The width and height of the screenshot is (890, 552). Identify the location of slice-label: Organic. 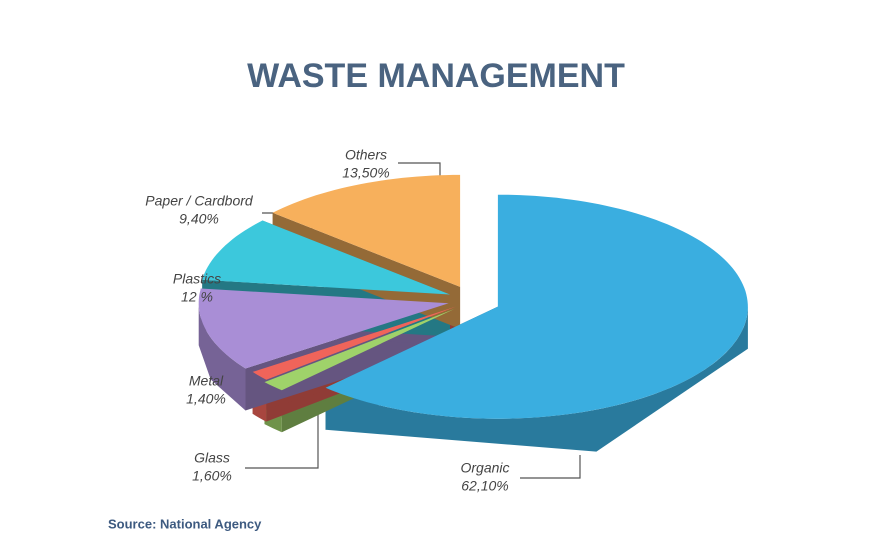
(484, 468).